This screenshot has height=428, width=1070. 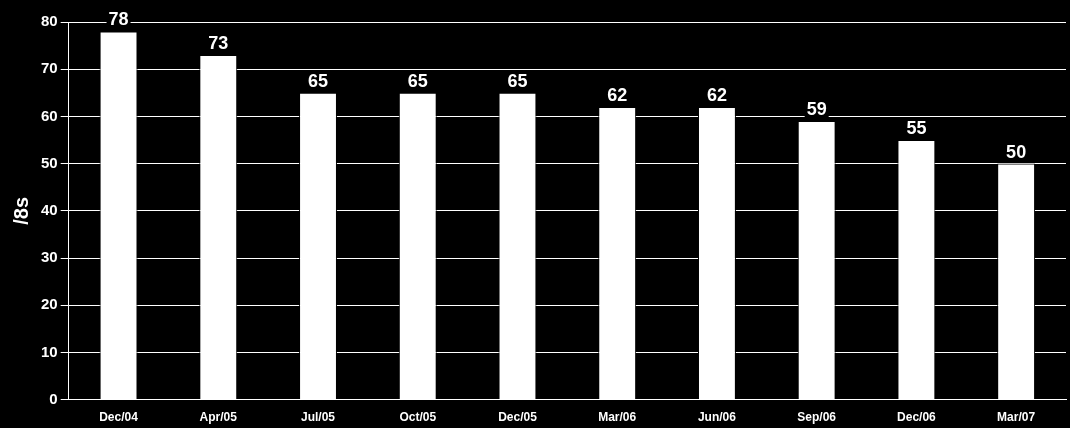 What do you see at coordinates (916, 127) in the screenshot?
I see `data-label: 55` at bounding box center [916, 127].